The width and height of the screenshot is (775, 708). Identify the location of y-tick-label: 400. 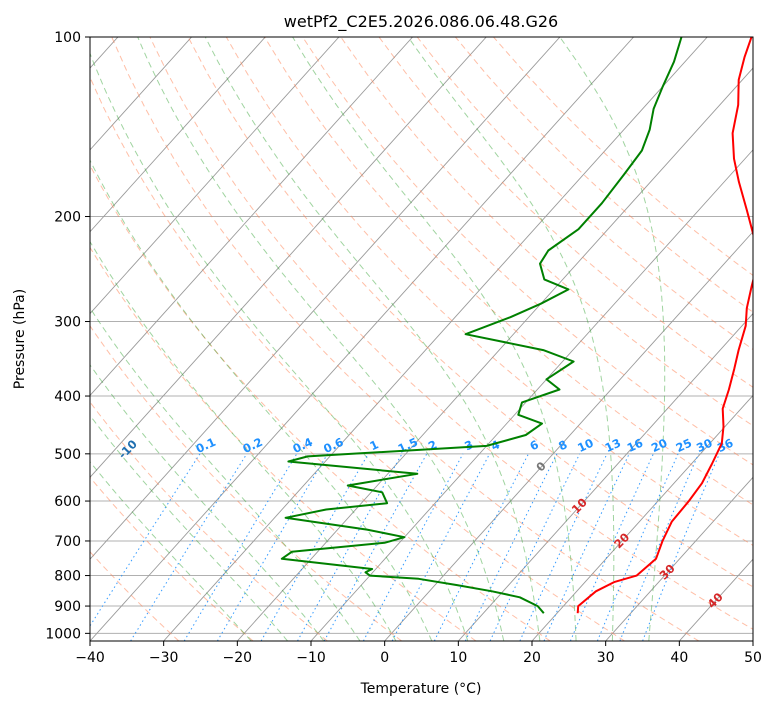
(67, 397).